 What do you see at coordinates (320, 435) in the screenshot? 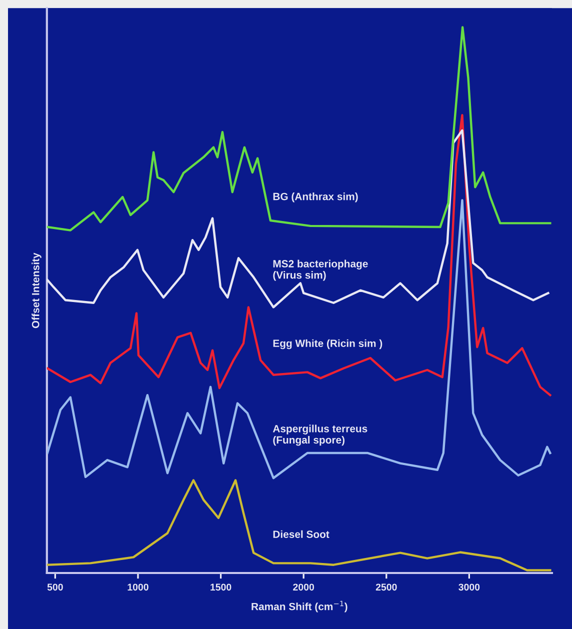
I see `series-label: Aspergillus terreus (Fungal spore)` at bounding box center [320, 435].